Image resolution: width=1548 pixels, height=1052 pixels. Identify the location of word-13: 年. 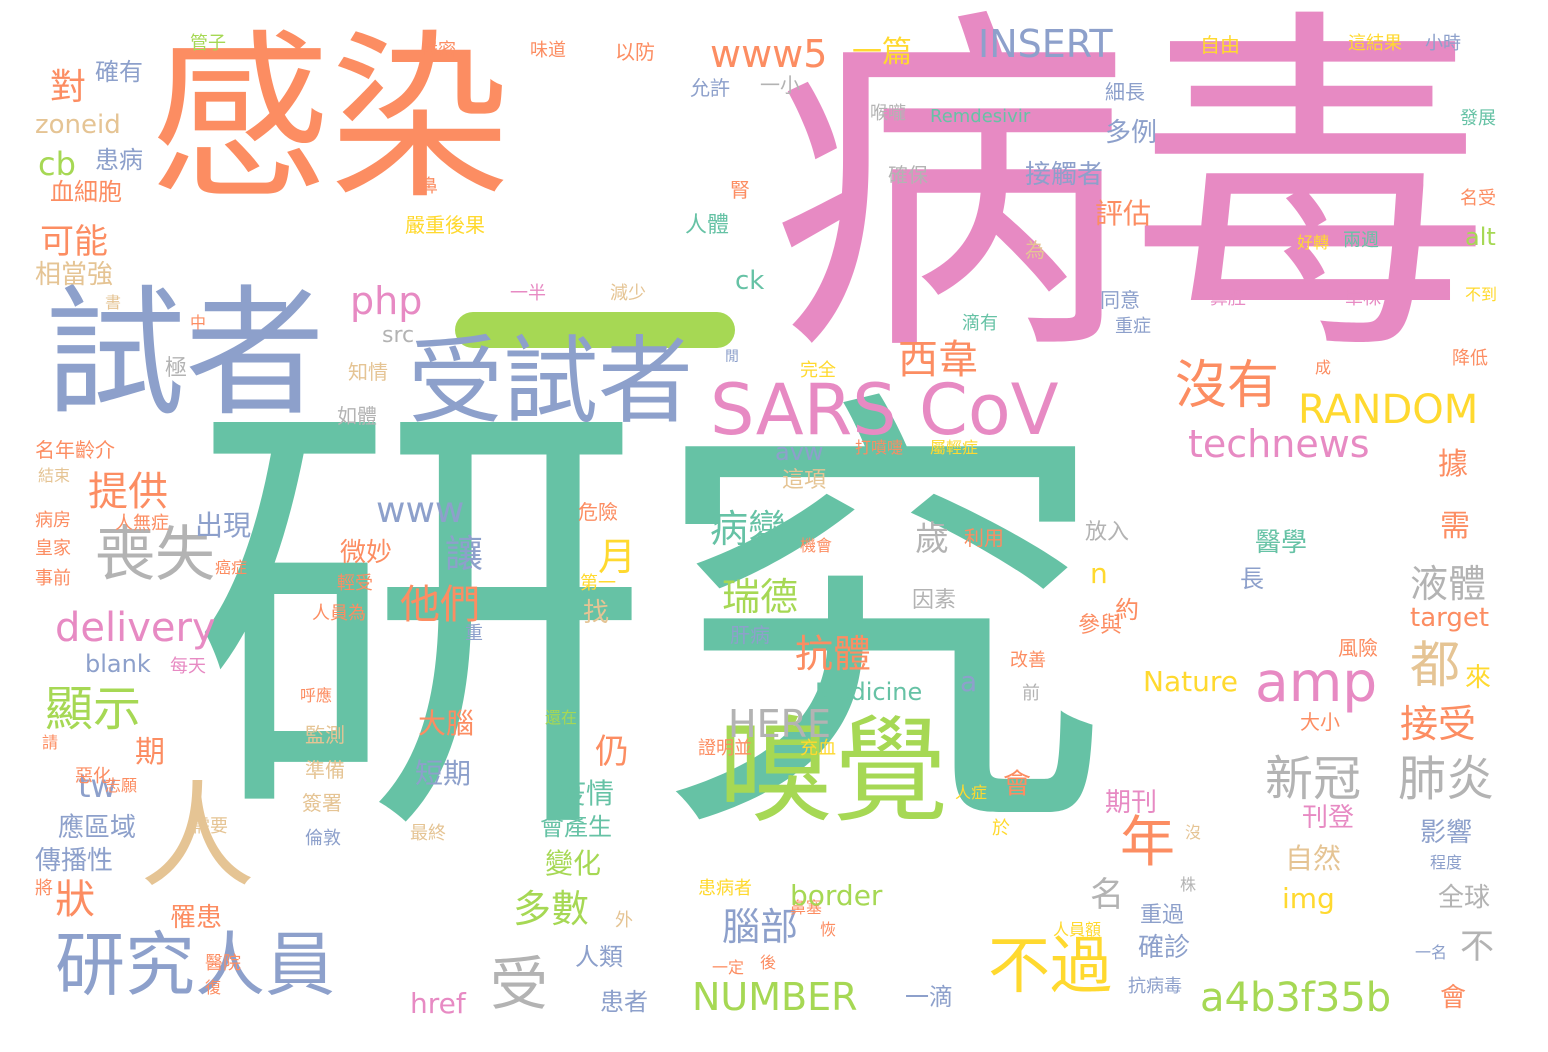
(1148, 842).